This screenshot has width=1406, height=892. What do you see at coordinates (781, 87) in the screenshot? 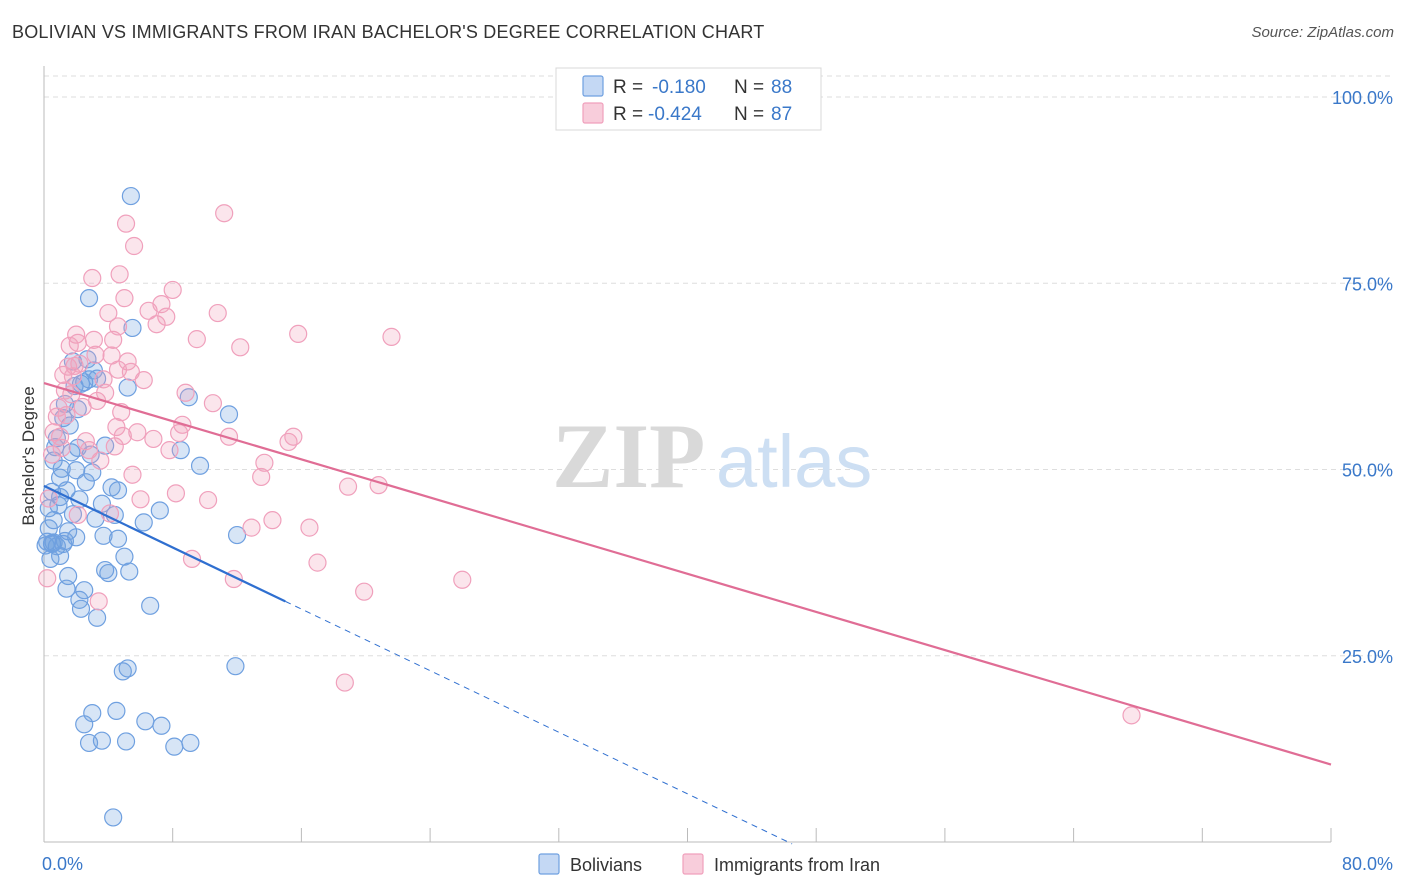
I see `legend-n-value-bolivians: 88` at bounding box center [781, 87].